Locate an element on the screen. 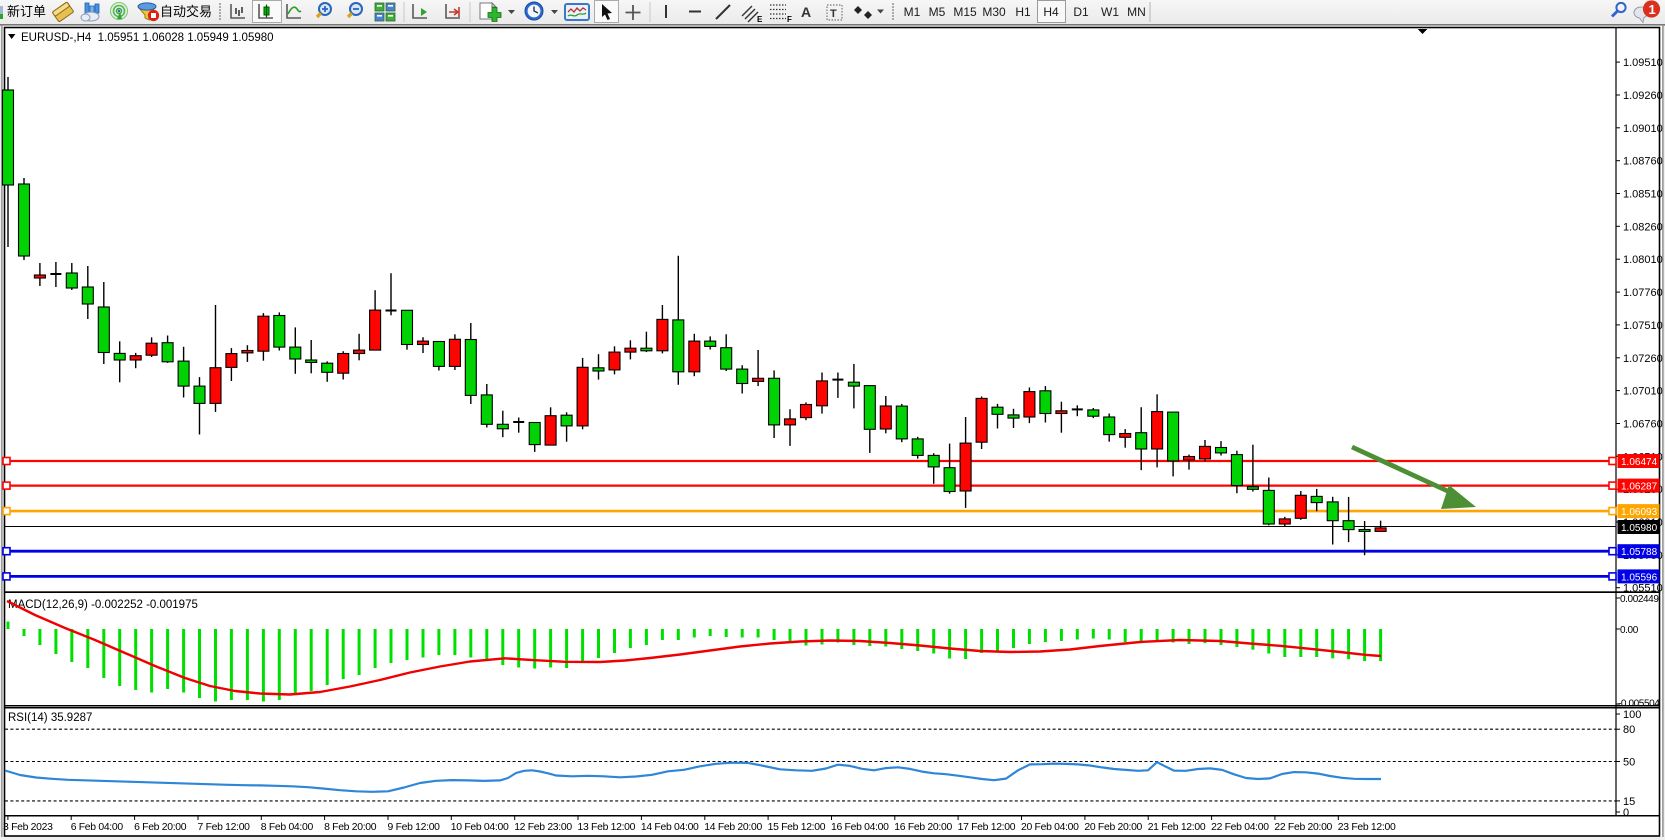 The width and height of the screenshot is (1665, 840). svg-text: 0 is located at coordinates (1626, 813).